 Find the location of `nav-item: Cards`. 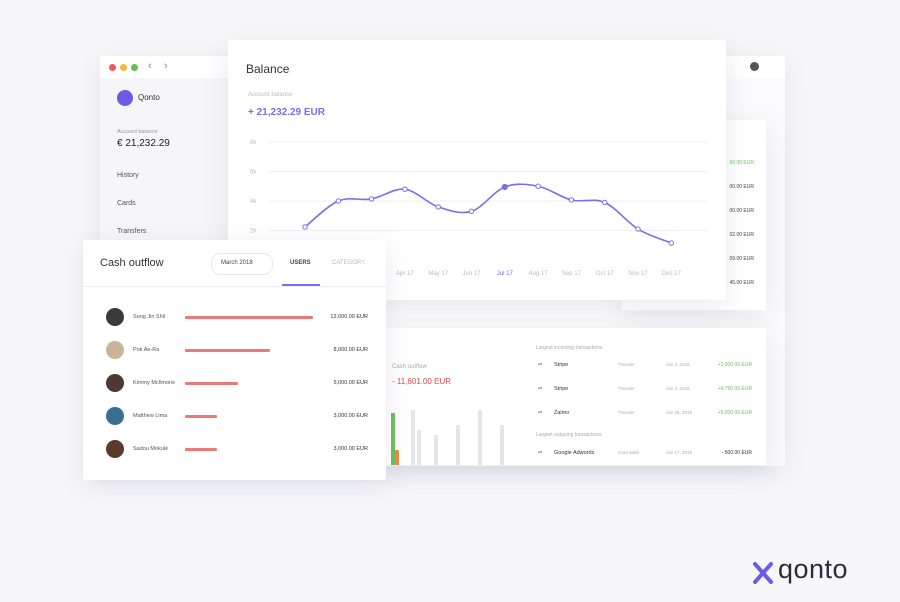

nav-item: Cards is located at coordinates (126, 203).